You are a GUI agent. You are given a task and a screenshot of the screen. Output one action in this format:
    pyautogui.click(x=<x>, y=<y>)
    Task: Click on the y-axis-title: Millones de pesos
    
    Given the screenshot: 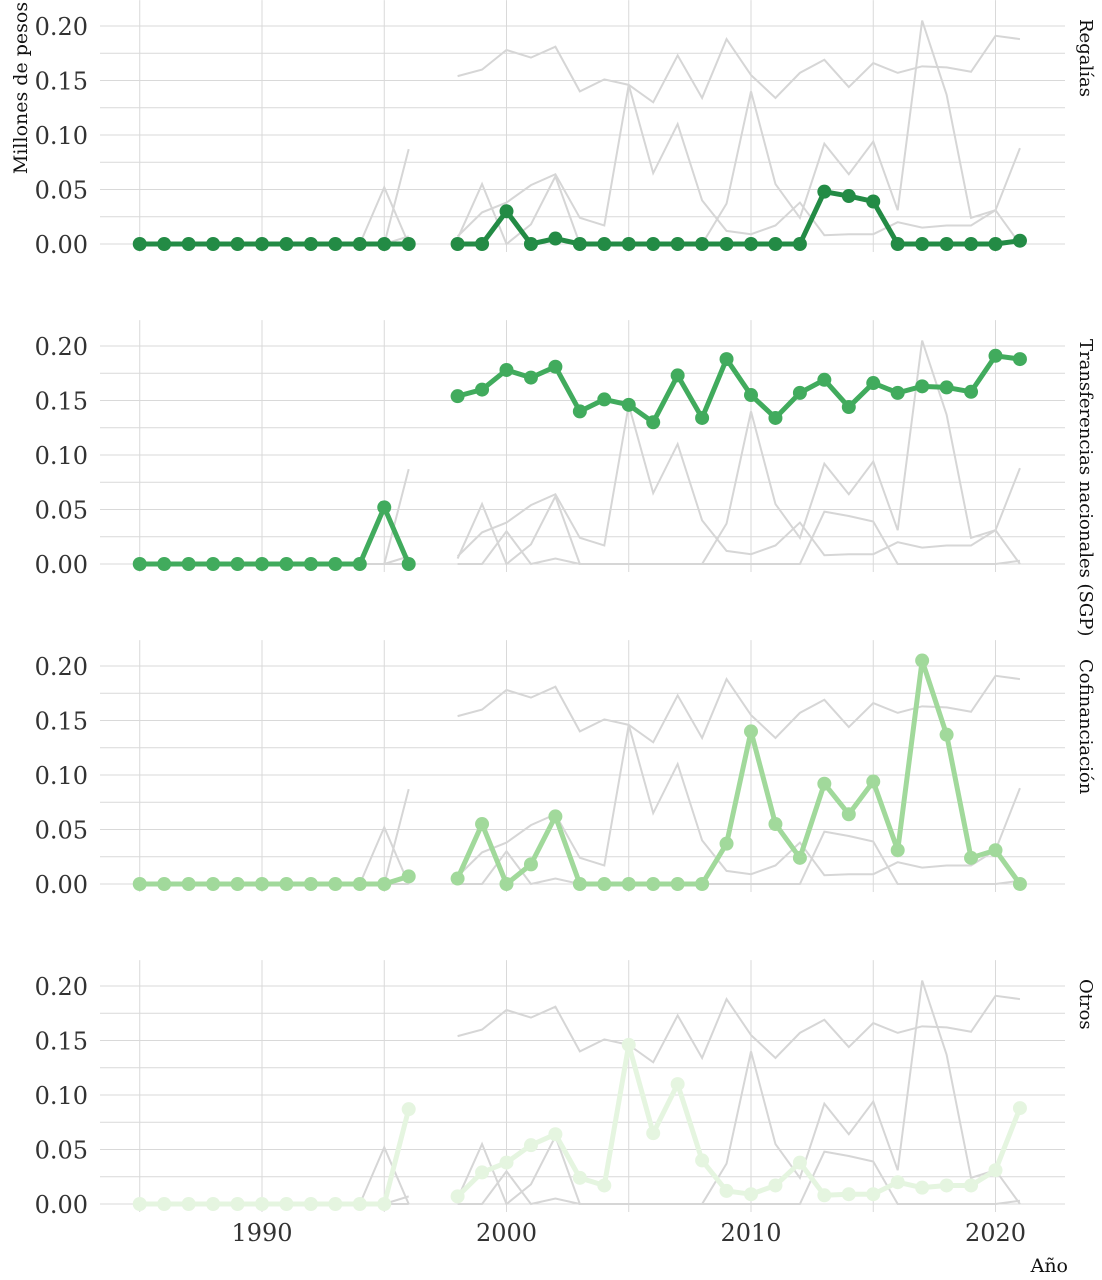 What is the action you would take?
    pyautogui.click(x=21, y=88)
    